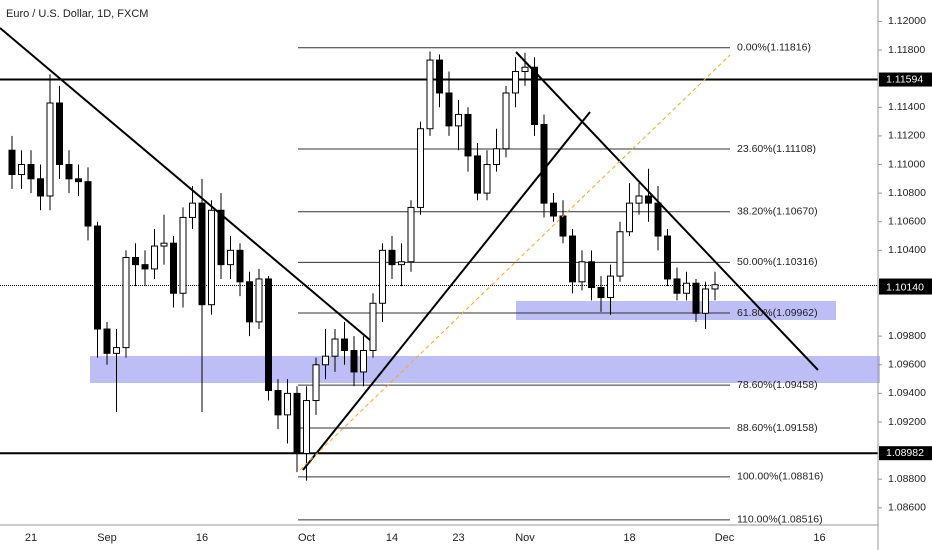 The width and height of the screenshot is (932, 550). Describe the element at coordinates (107, 538) in the screenshot. I see `x-tick-label: Sep` at that location.